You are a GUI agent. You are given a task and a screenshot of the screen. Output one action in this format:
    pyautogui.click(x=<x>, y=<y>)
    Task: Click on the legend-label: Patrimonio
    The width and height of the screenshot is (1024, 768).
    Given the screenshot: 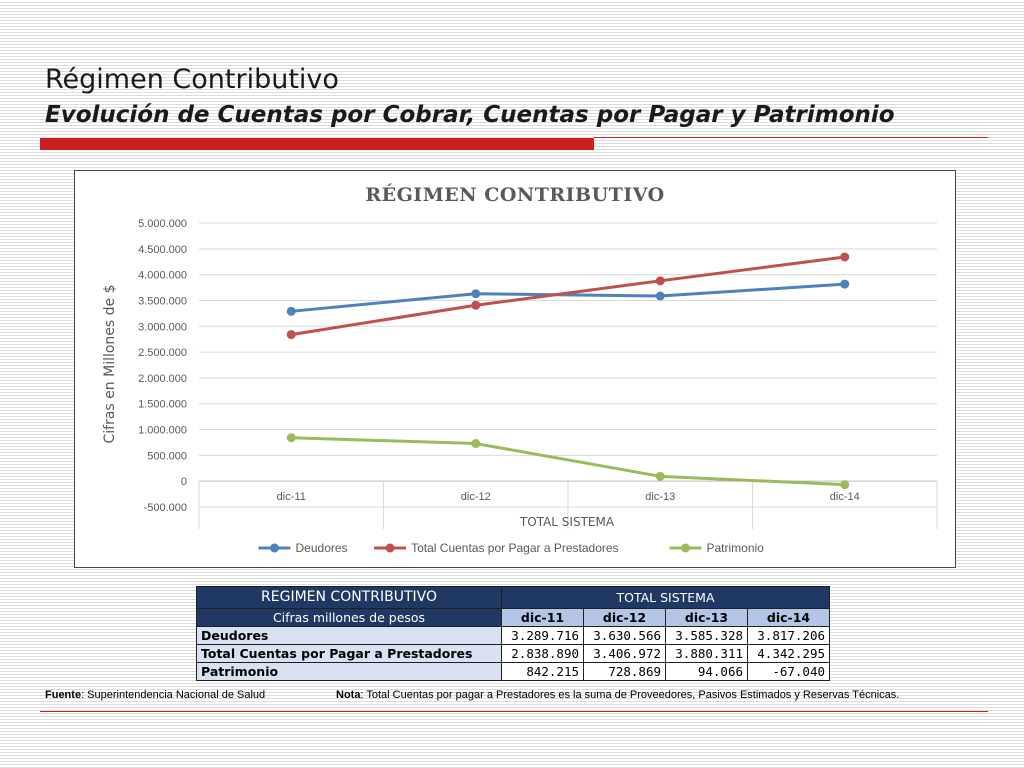 What is the action you would take?
    pyautogui.click(x=736, y=548)
    